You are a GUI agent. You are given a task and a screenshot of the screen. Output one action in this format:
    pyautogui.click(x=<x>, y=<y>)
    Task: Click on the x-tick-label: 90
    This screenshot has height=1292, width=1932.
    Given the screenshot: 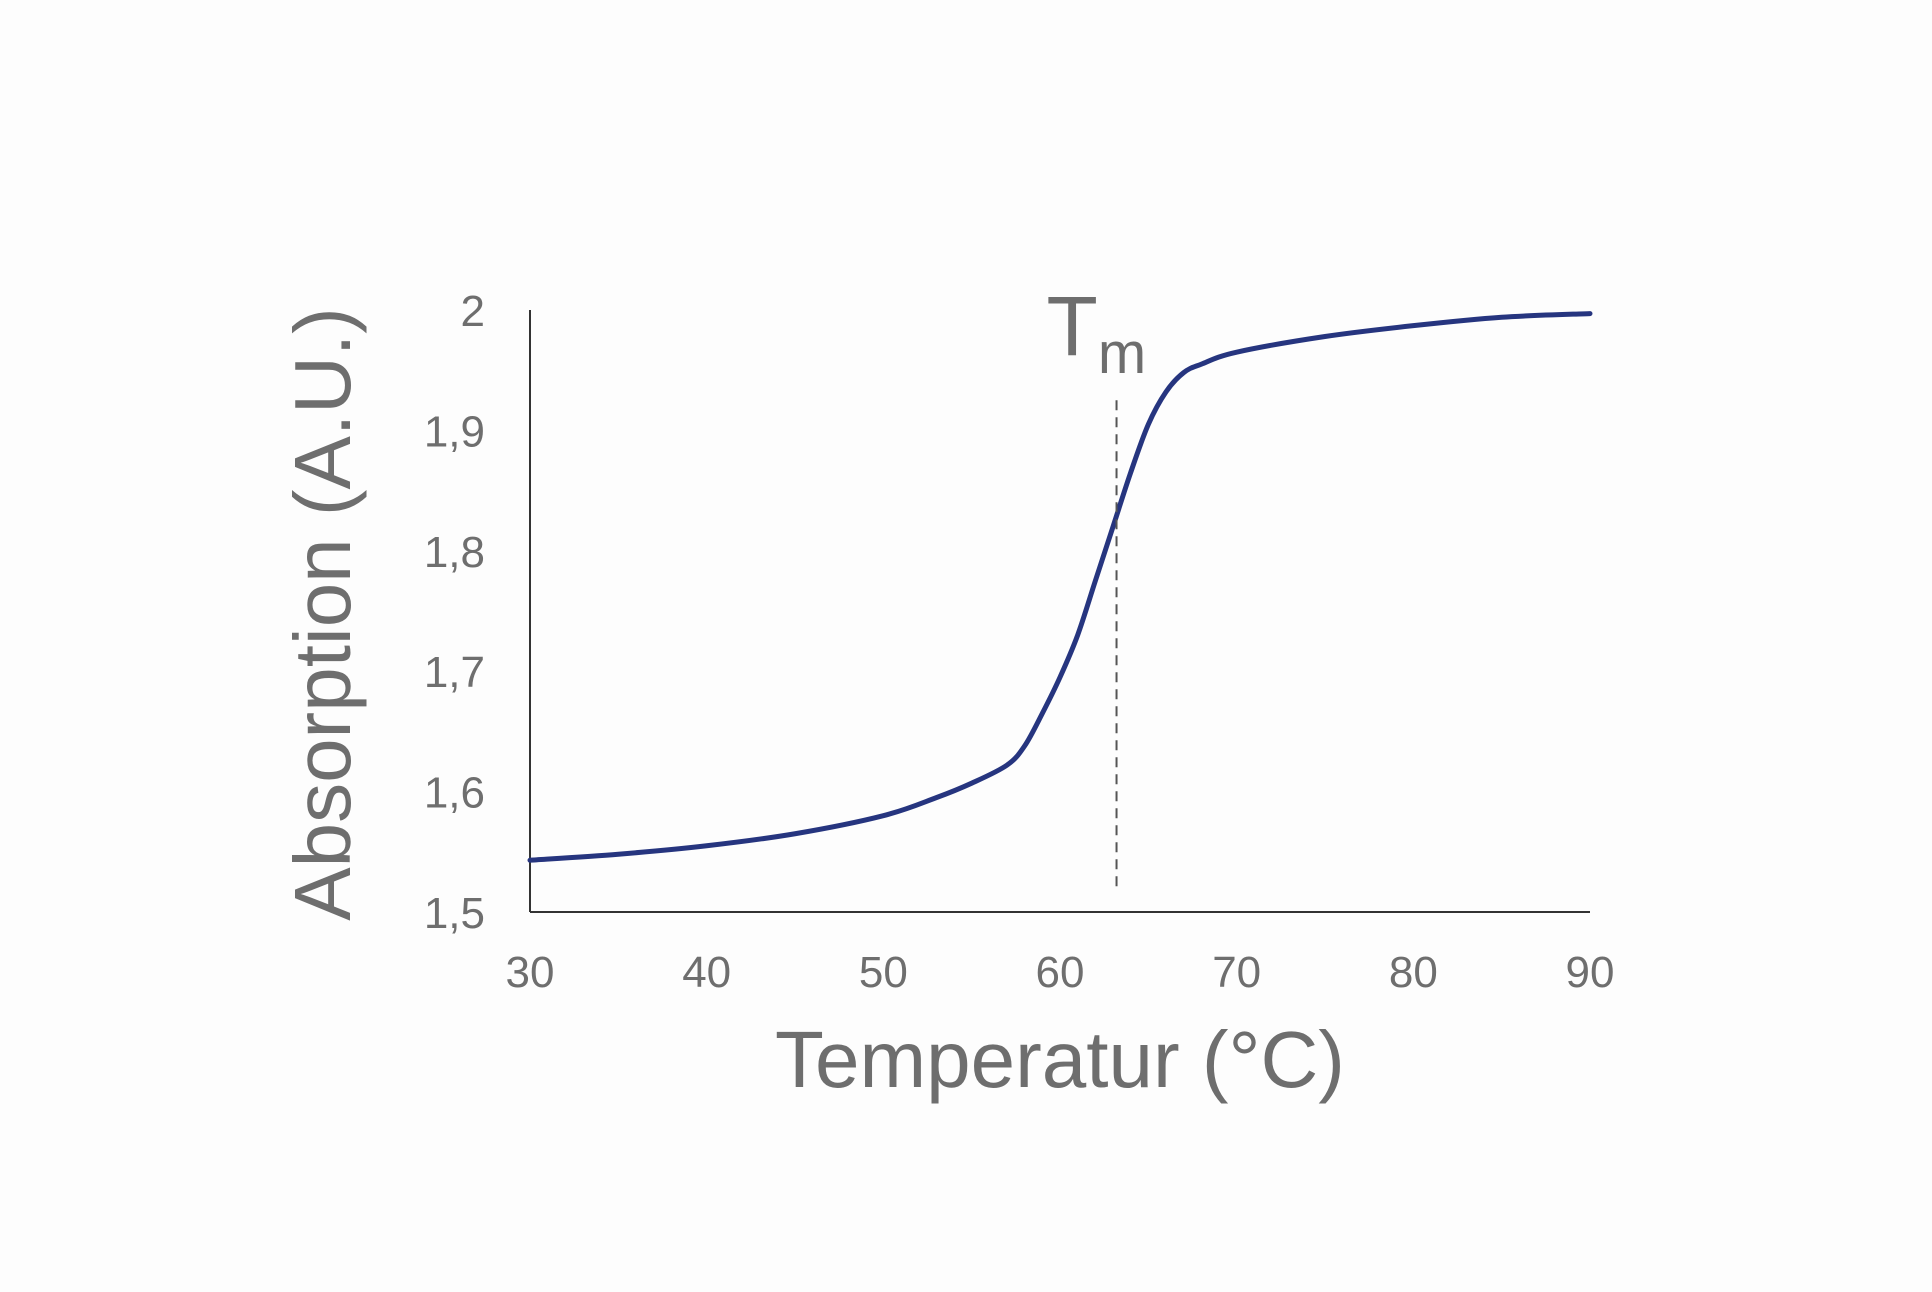 What is the action you would take?
    pyautogui.click(x=1590, y=972)
    